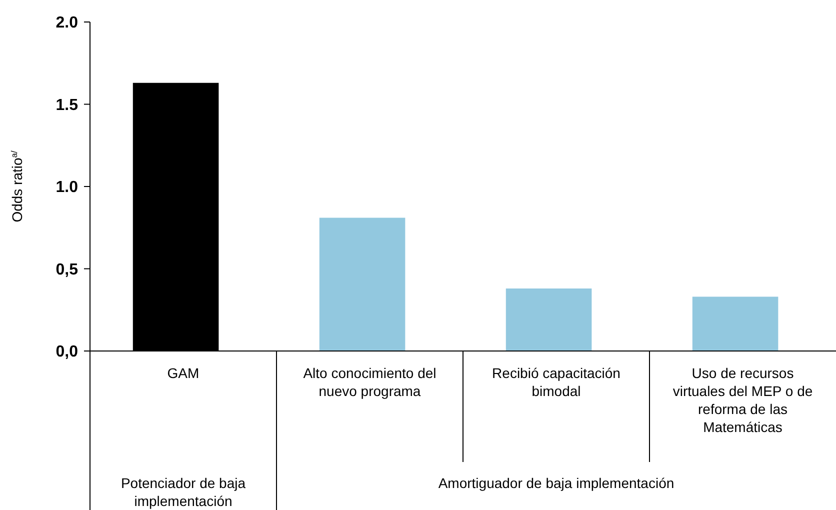 This screenshot has height=510, width=836. What do you see at coordinates (67, 23) in the screenshot?
I see `y-tick-label: 2.0` at bounding box center [67, 23].